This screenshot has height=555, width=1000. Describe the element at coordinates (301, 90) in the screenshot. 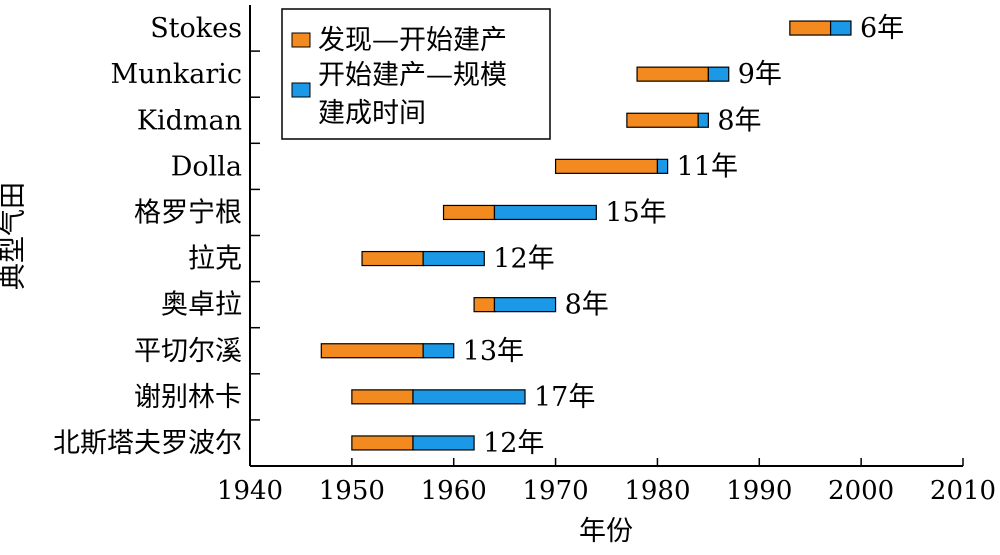

I see `legend-swatch-construction` at that location.